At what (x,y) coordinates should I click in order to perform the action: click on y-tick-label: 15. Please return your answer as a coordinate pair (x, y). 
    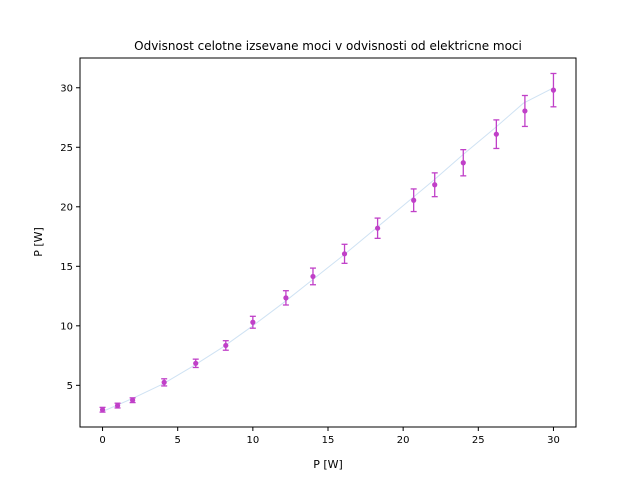
    Looking at the image, I should click on (66, 267).